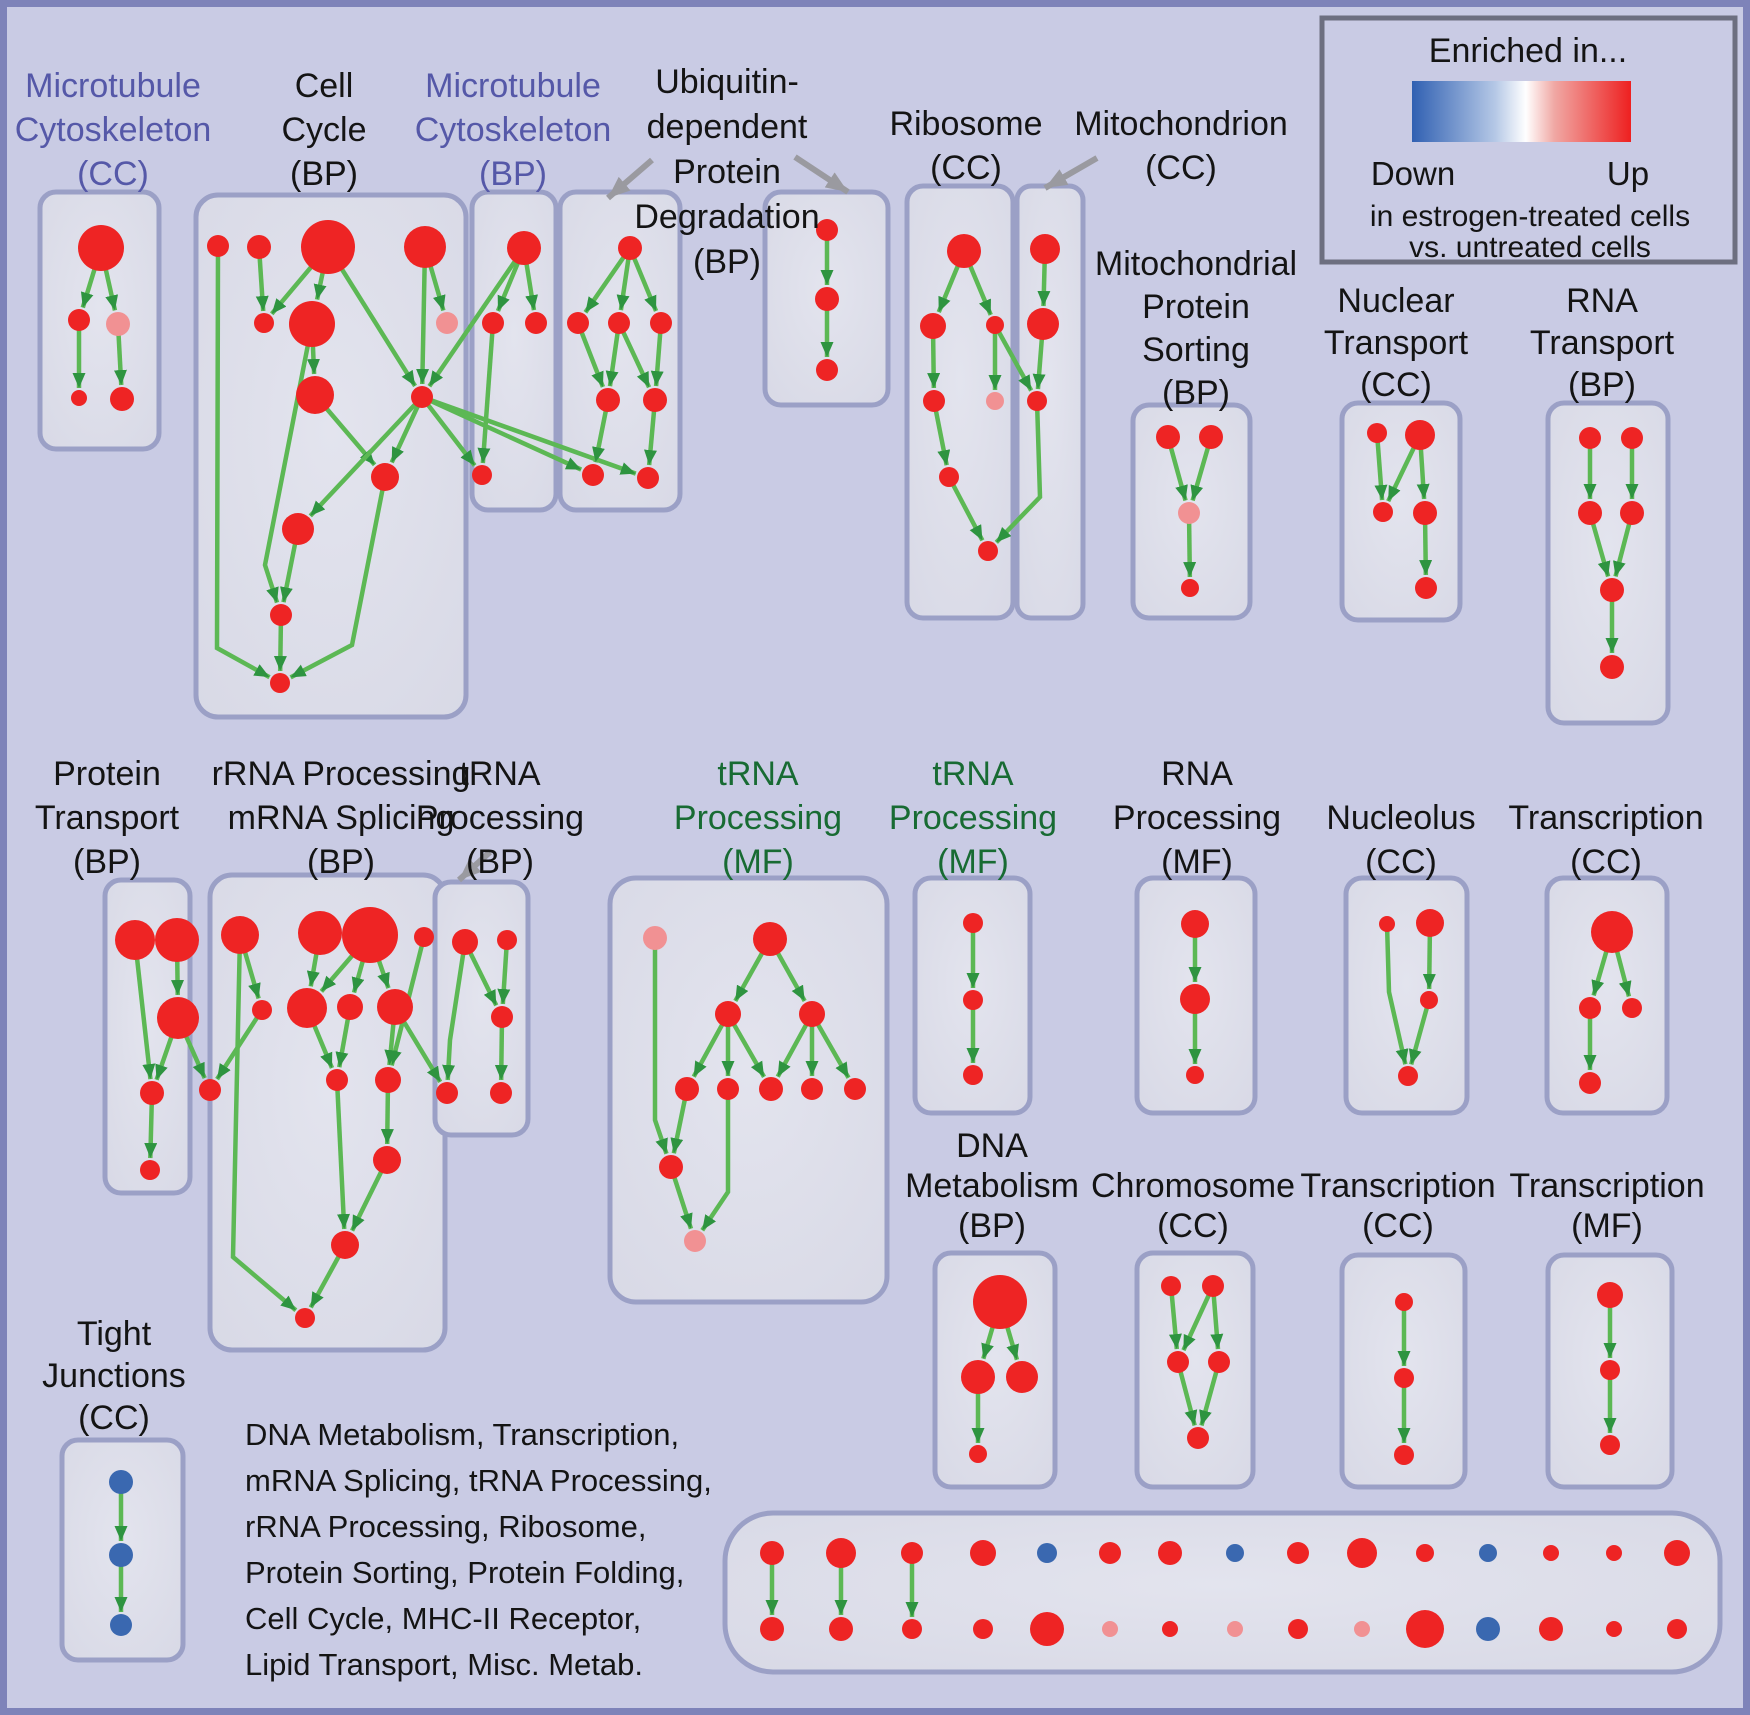 The image size is (1750, 1715). What do you see at coordinates (1383, 512) in the screenshot?
I see `go-term-node-n3` at bounding box center [1383, 512].